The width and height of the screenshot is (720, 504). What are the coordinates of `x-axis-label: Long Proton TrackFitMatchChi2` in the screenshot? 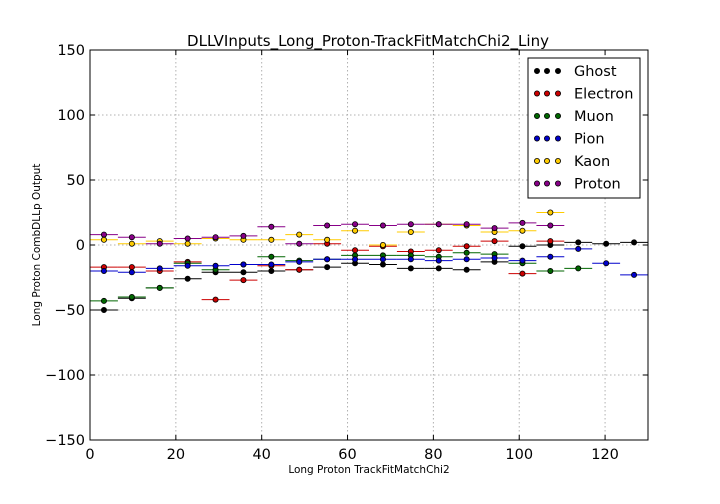 It's located at (368, 470).